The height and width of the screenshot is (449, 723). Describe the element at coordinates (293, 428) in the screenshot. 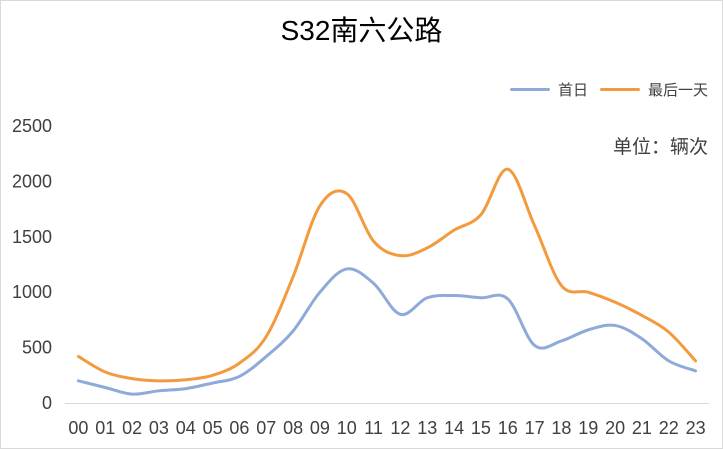

I see `x-tick-label: 08` at that location.